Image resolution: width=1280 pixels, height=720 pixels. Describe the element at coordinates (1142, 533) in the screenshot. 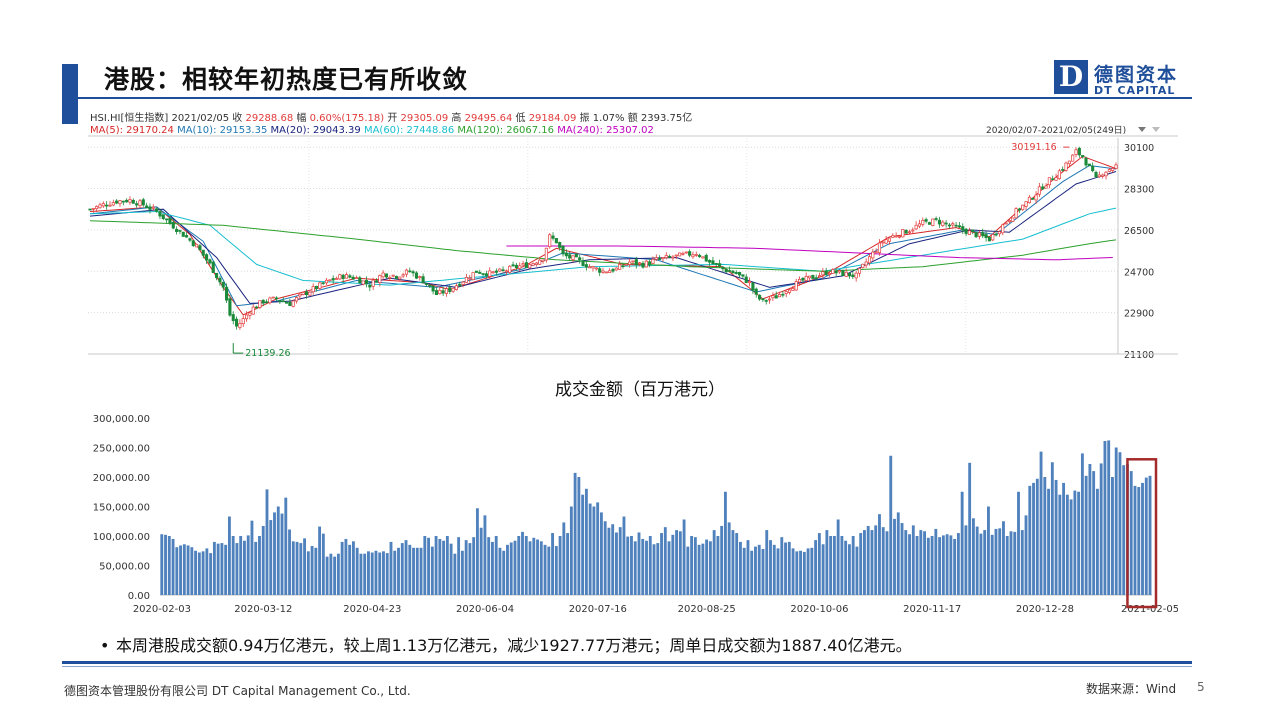

I see `latest-week-highlight-box` at that location.